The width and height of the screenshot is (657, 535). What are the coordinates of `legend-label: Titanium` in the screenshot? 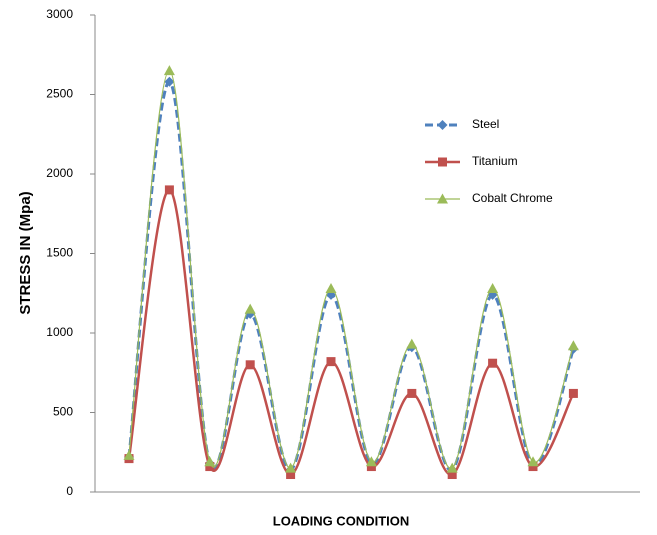 It's located at (495, 161).